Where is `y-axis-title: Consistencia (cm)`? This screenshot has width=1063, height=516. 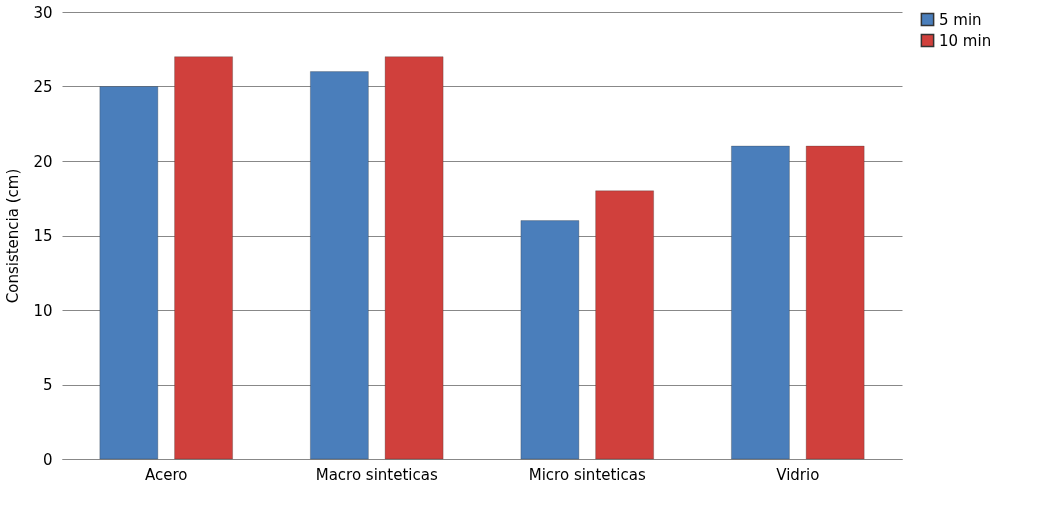 y-axis-title: Consistencia (cm) is located at coordinates (13, 236).